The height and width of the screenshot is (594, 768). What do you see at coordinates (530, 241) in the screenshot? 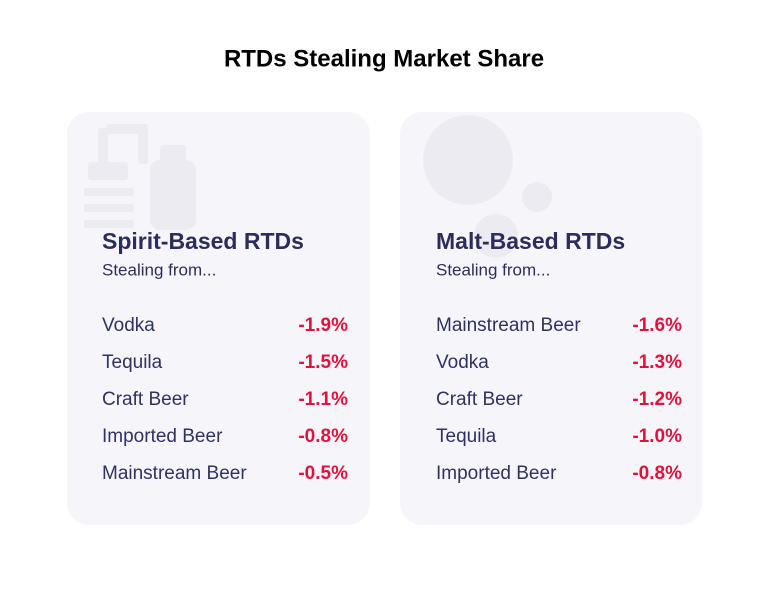
I see `card-heading: Malt-Based RTDs` at bounding box center [530, 241].